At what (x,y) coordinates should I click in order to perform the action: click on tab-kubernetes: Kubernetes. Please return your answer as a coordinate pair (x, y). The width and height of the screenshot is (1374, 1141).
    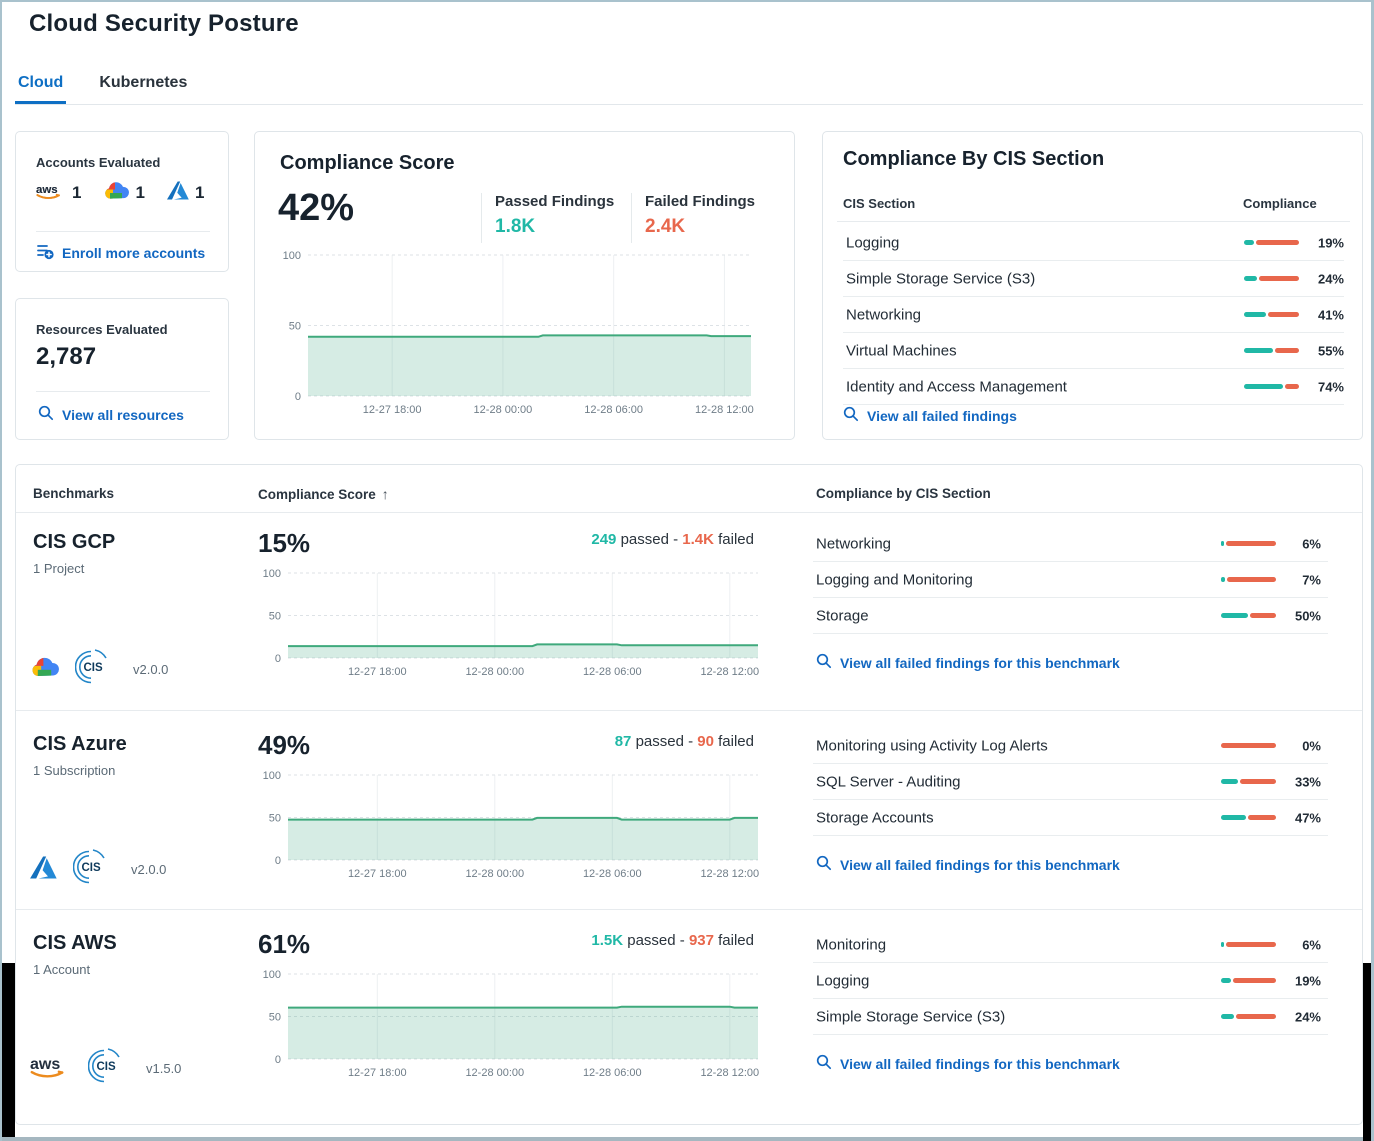
    Looking at the image, I should click on (143, 82).